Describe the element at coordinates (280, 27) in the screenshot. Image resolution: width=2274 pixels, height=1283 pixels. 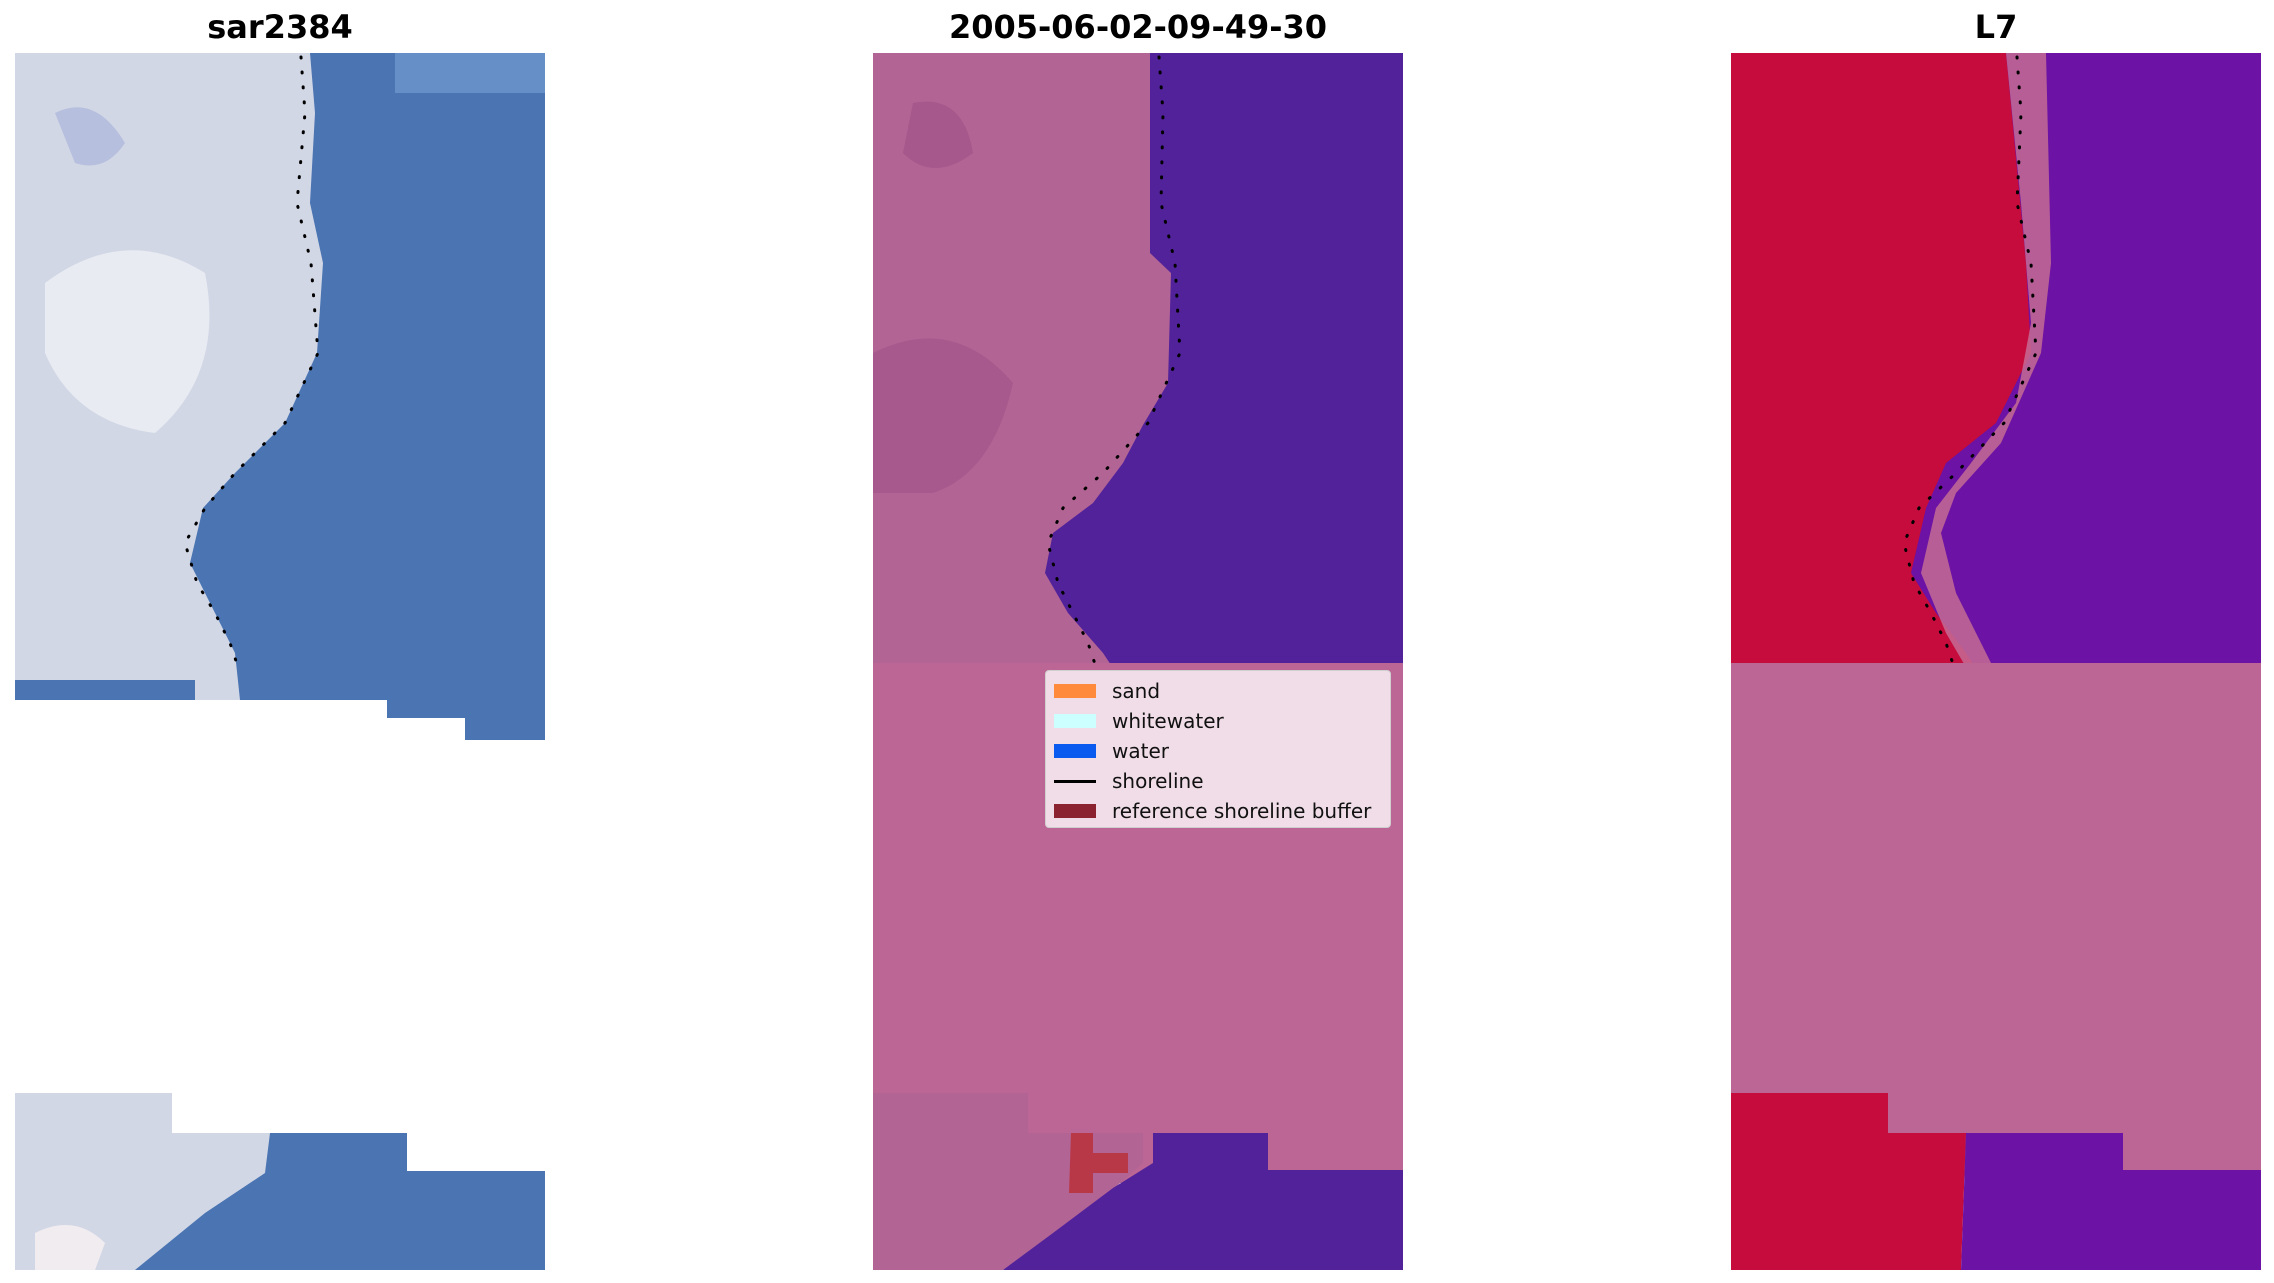
I see `panel-title-rgb: sar2384` at that location.